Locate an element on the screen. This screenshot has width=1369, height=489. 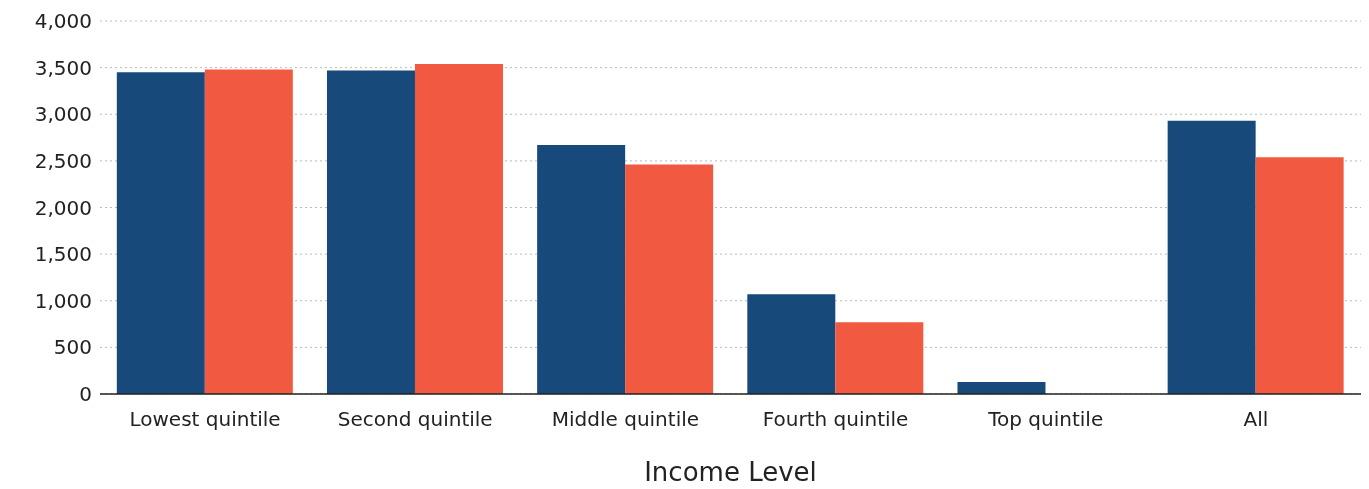
x-axis-title: Income Level is located at coordinates (730, 472).